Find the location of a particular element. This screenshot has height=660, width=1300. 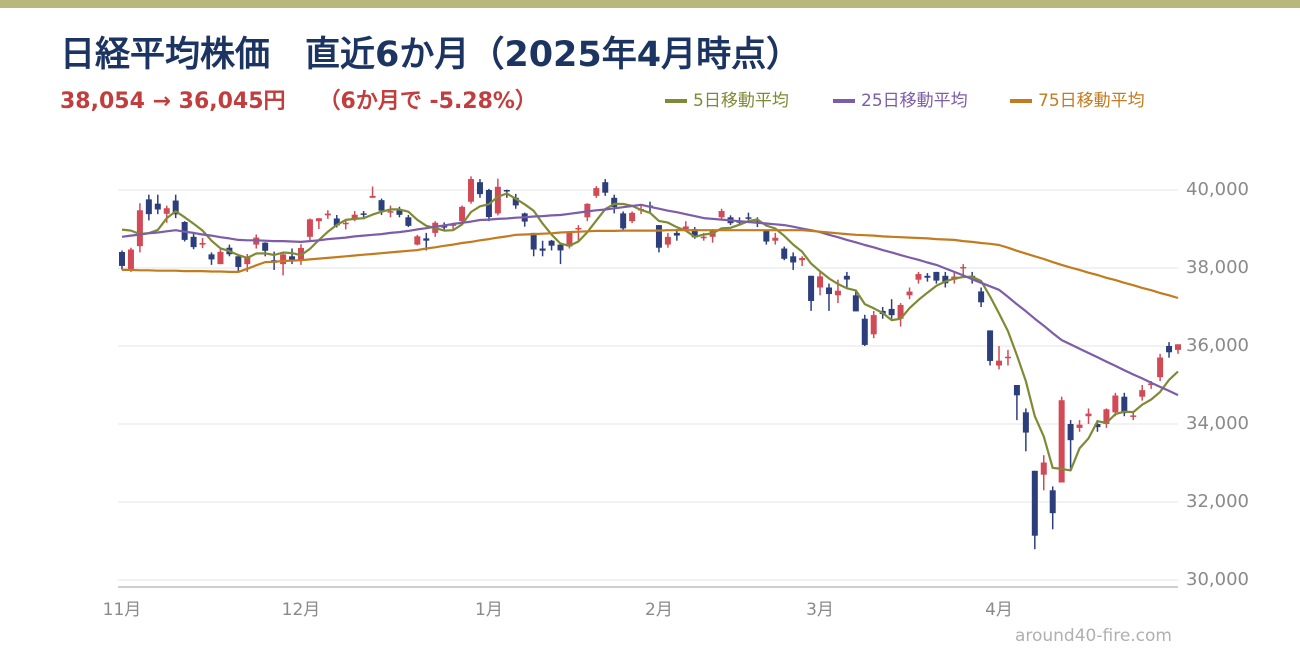

legend-label: 25日移動平均 is located at coordinates (914, 101).